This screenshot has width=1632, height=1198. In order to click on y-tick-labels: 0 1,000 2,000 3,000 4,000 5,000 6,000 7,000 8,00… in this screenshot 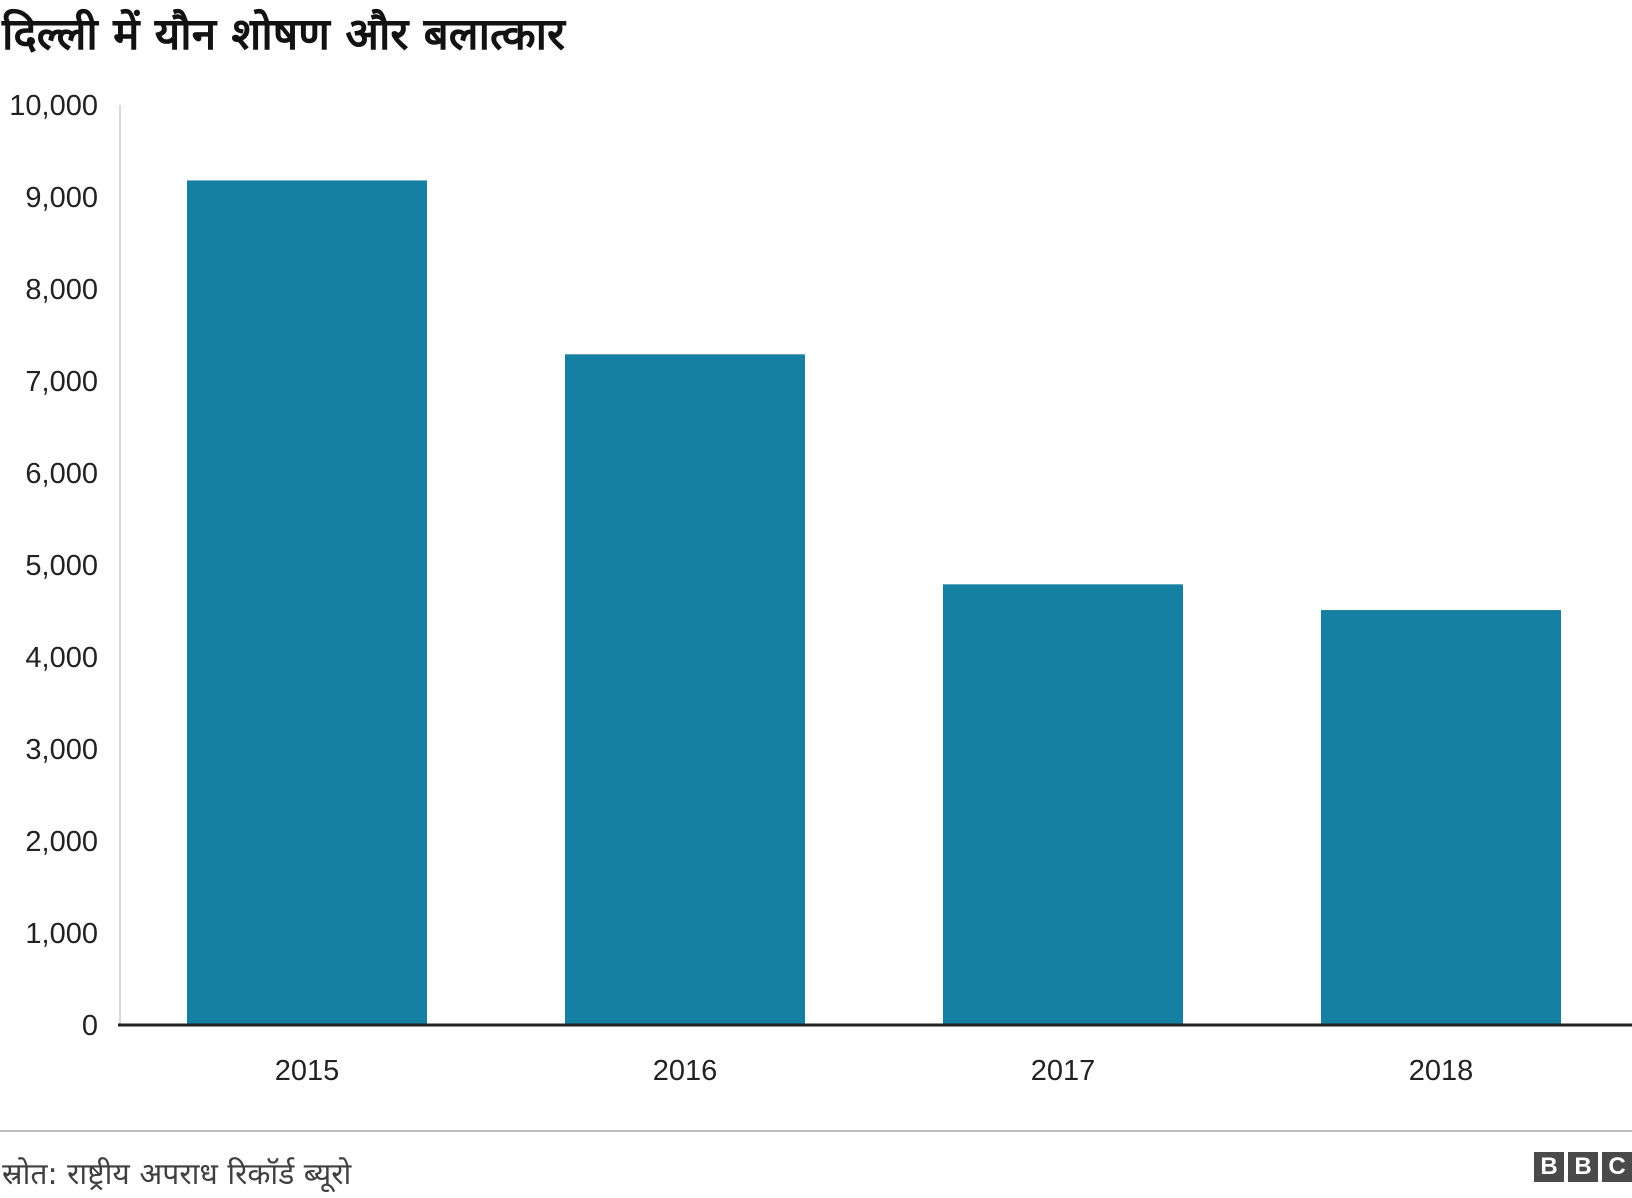, I will do `click(53, 566)`.